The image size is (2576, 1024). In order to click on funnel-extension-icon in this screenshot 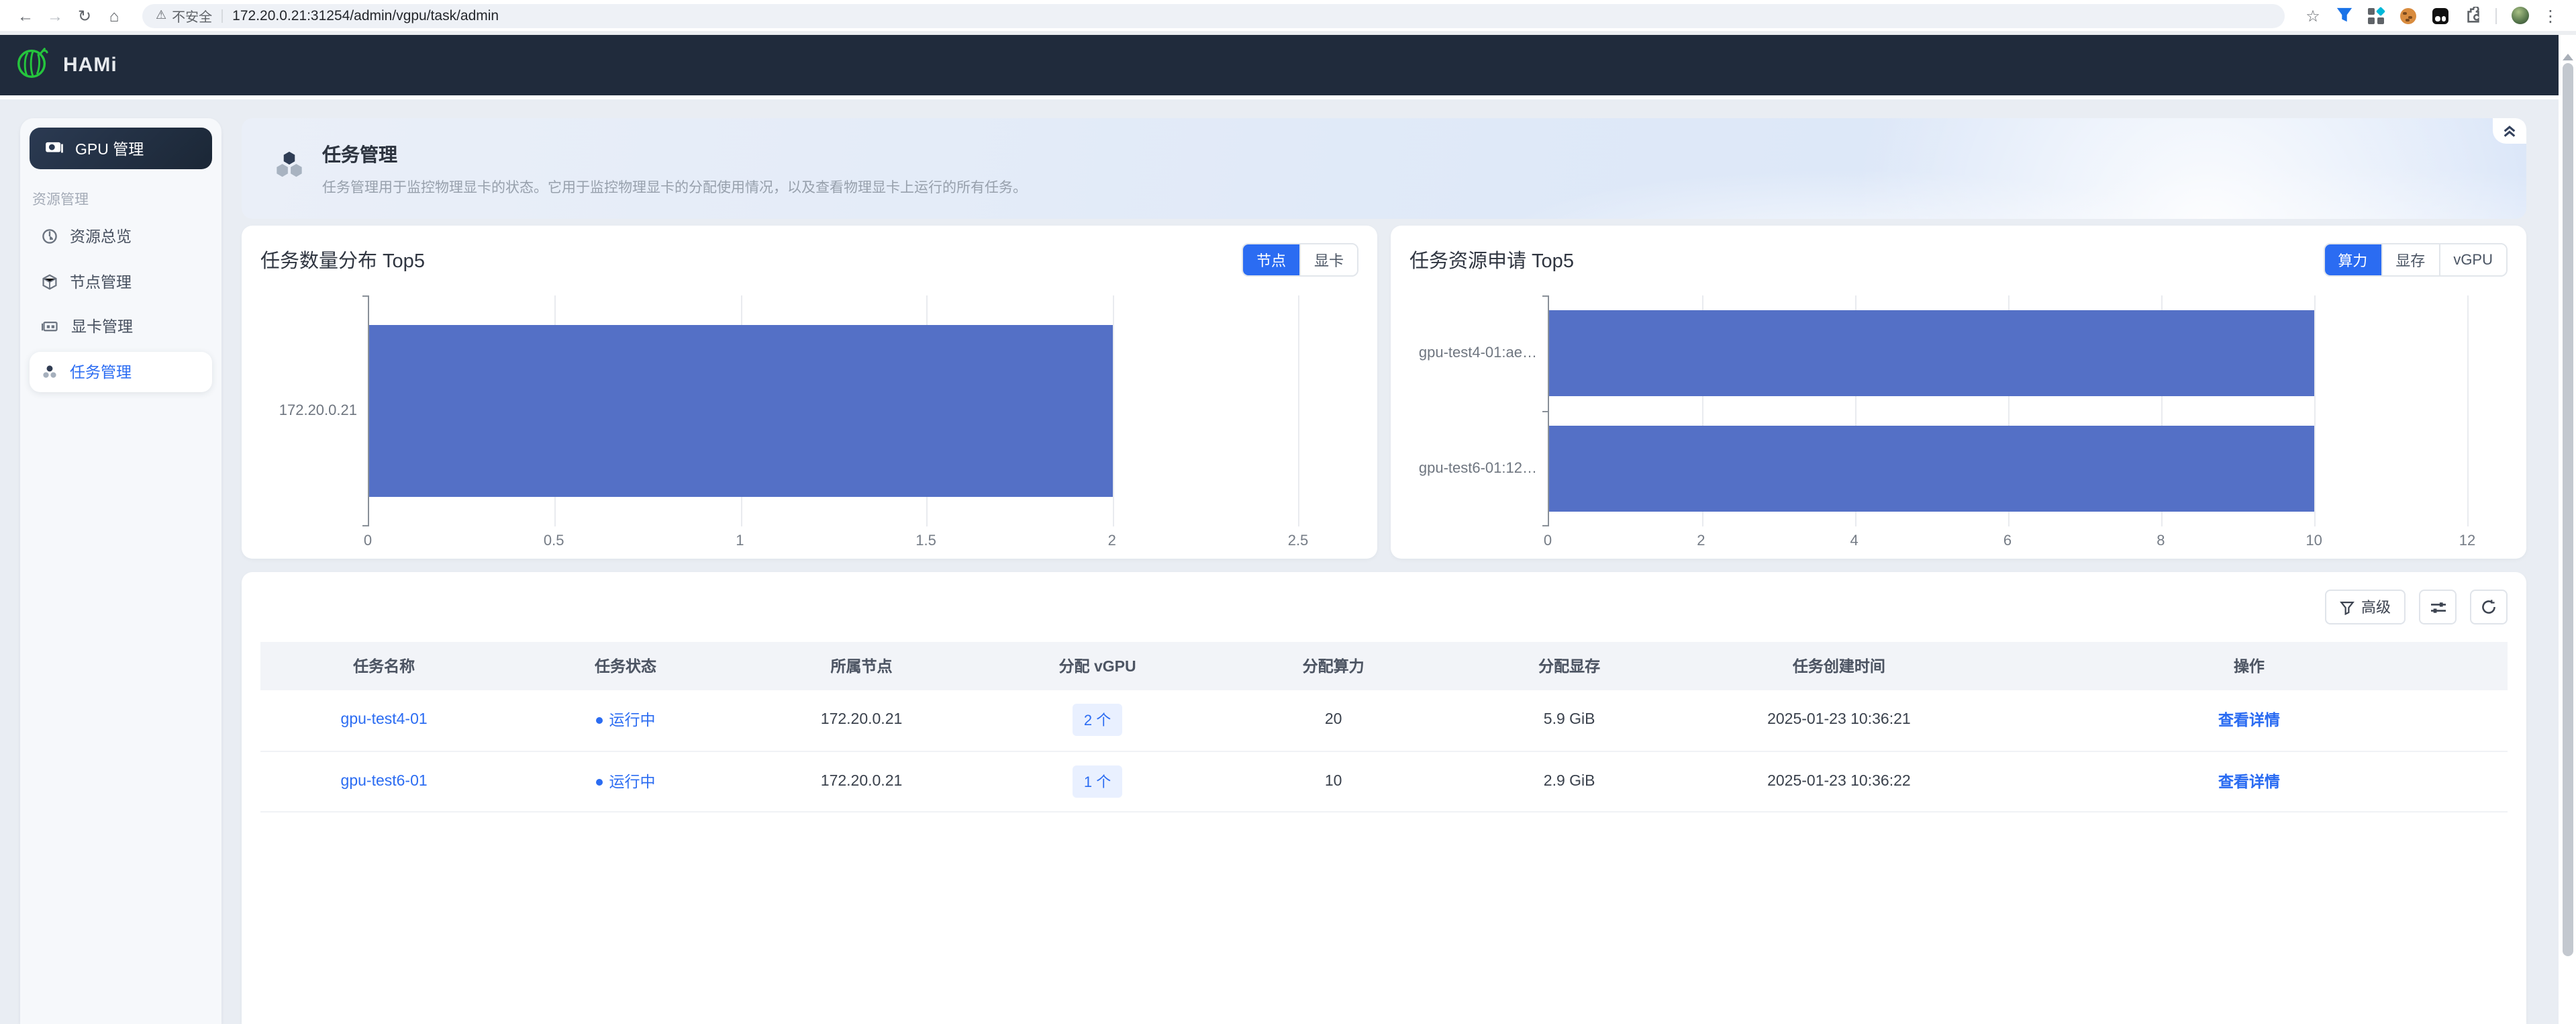, I will do `click(2344, 15)`.